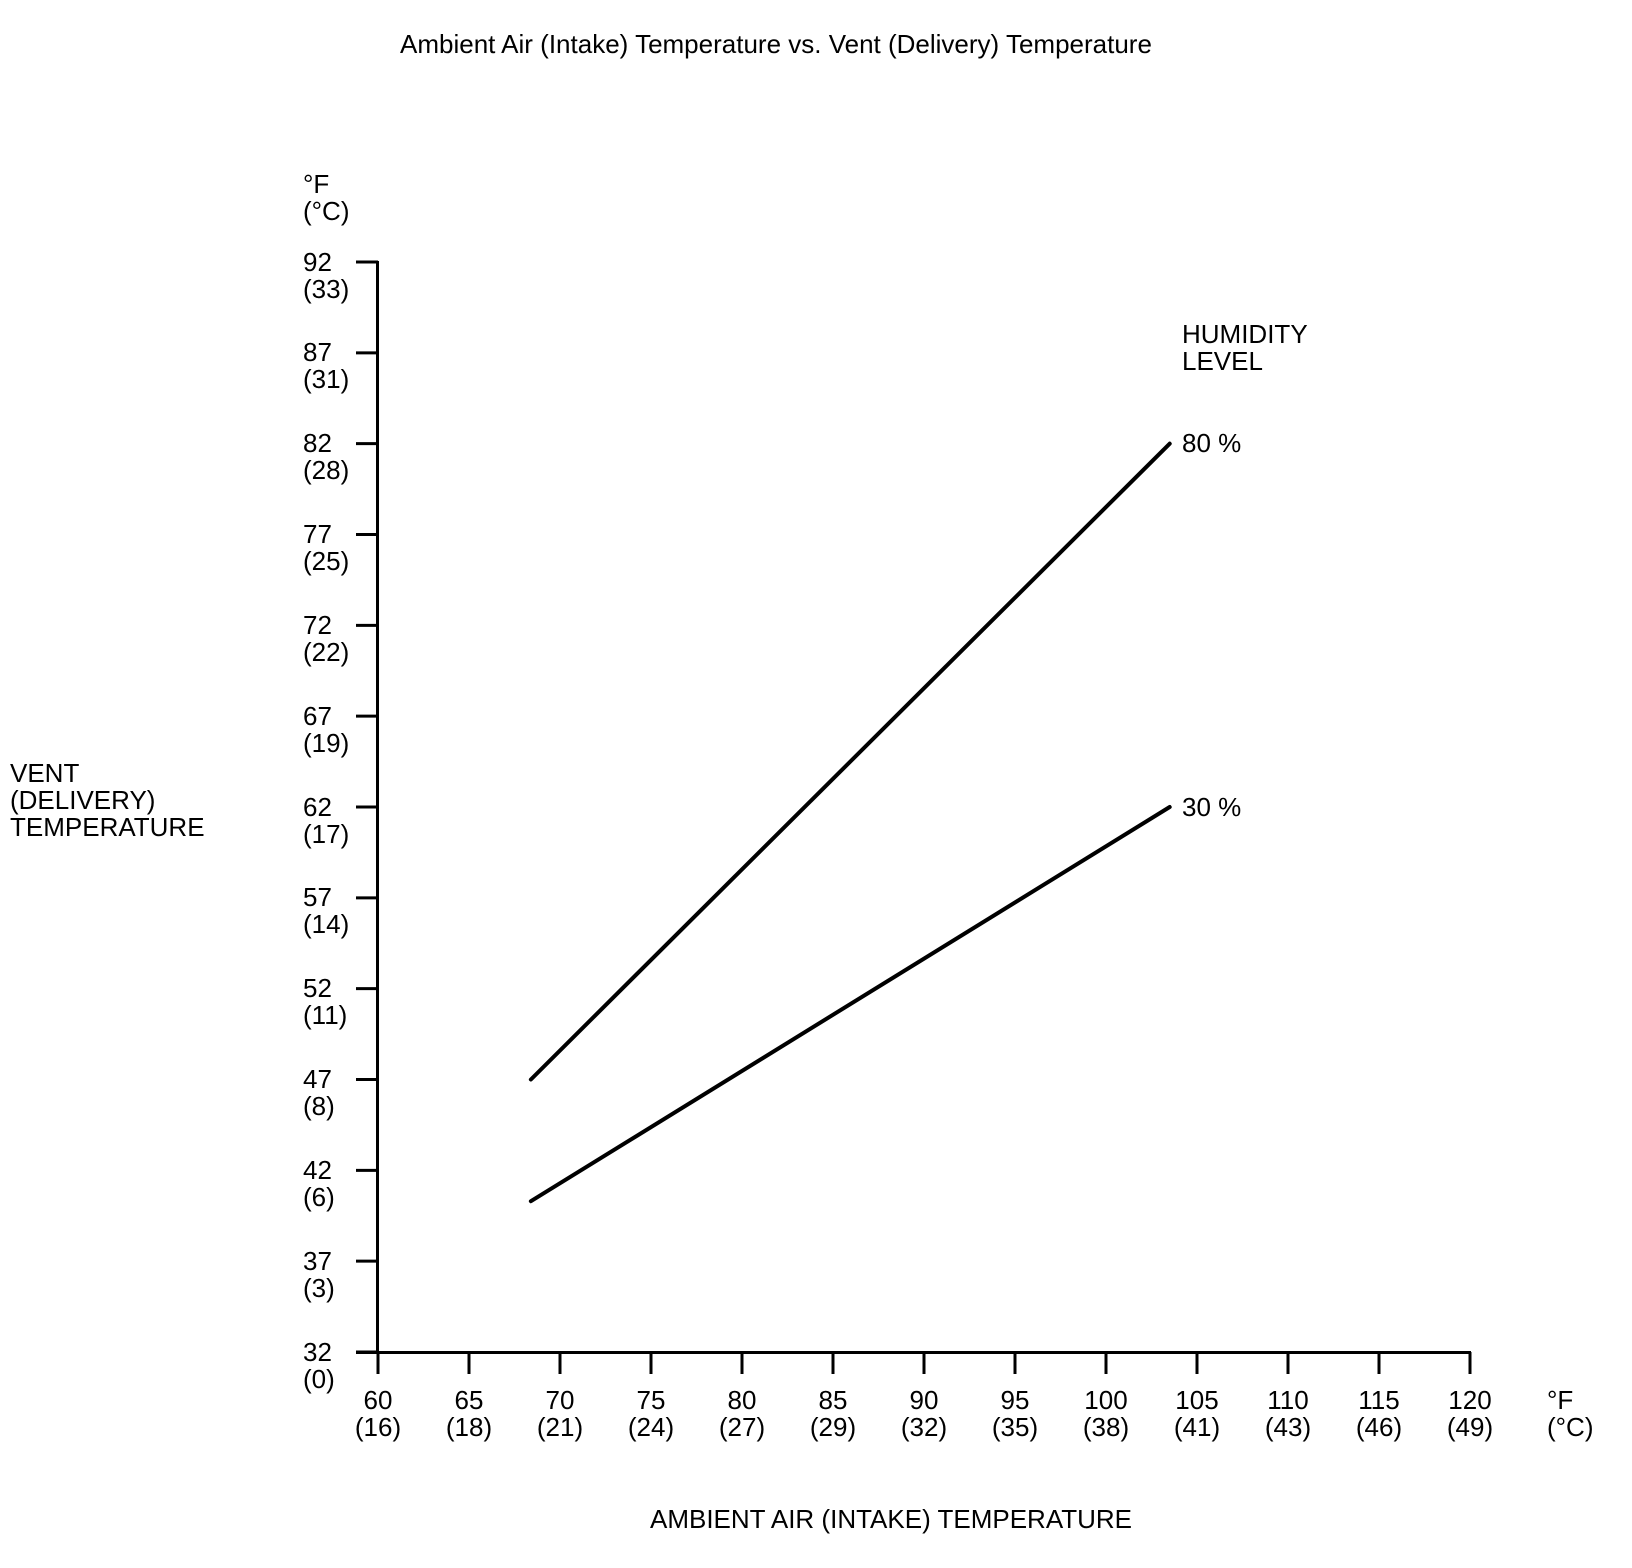 The height and width of the screenshot is (1568, 1632). What do you see at coordinates (107, 800) in the screenshot?
I see `y-axis-title: VENT (DELIVERY) TEMPERATURE` at bounding box center [107, 800].